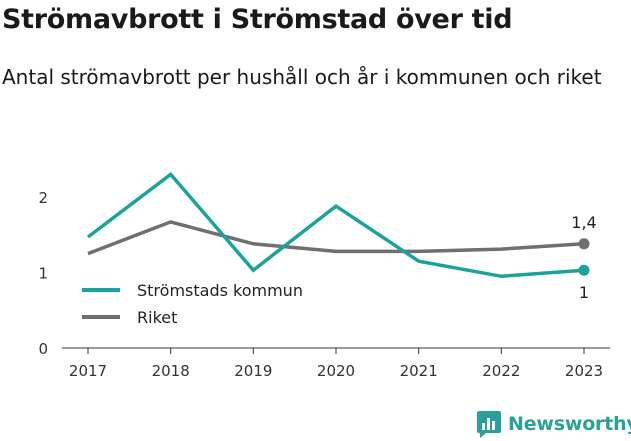 This screenshot has width=631, height=441. I want to click on chart-title: Strömavbrott i Strömstad över tid, so click(257, 19).